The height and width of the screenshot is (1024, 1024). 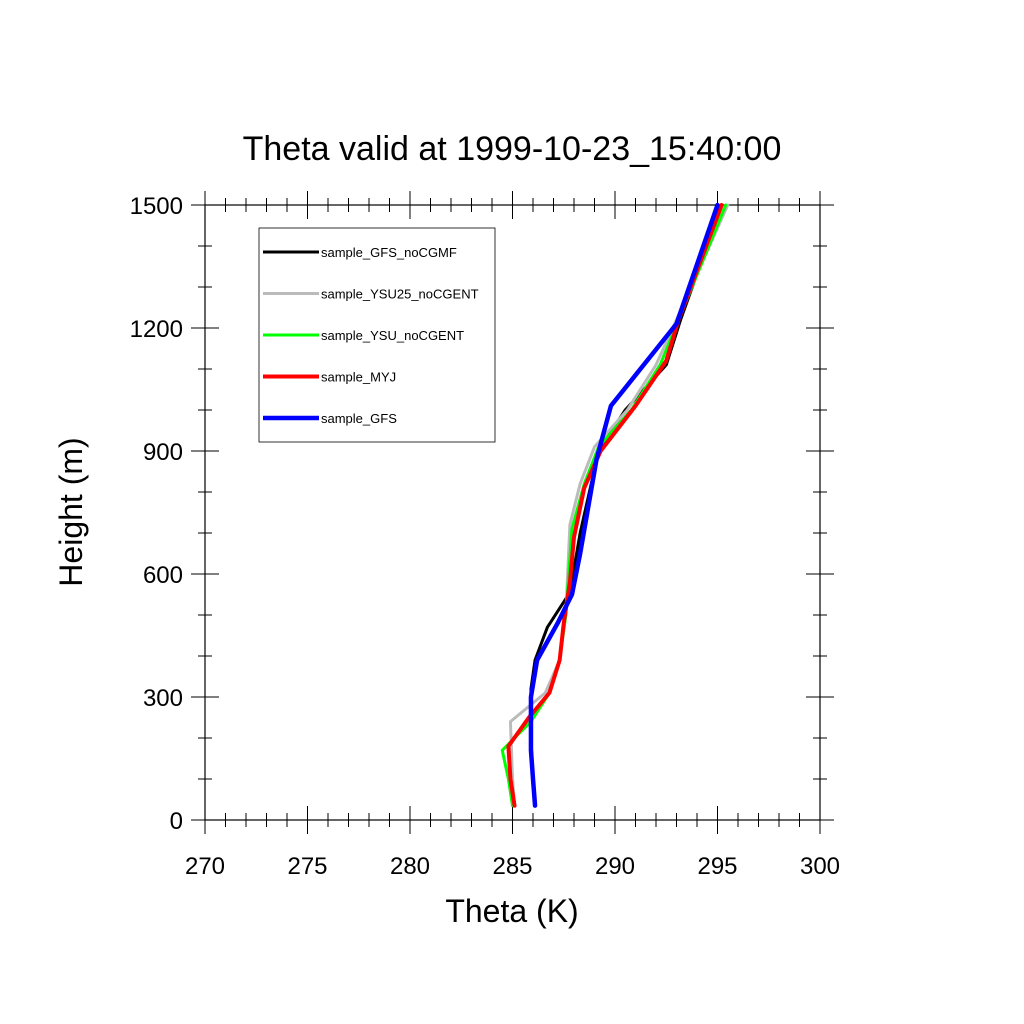 I want to click on y-tick-label: 1200, so click(x=156, y=329).